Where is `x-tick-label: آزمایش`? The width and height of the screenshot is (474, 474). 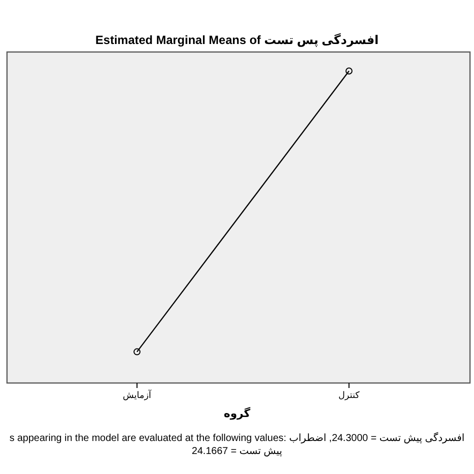
x-tick-label: آزمایش is located at coordinates (137, 395).